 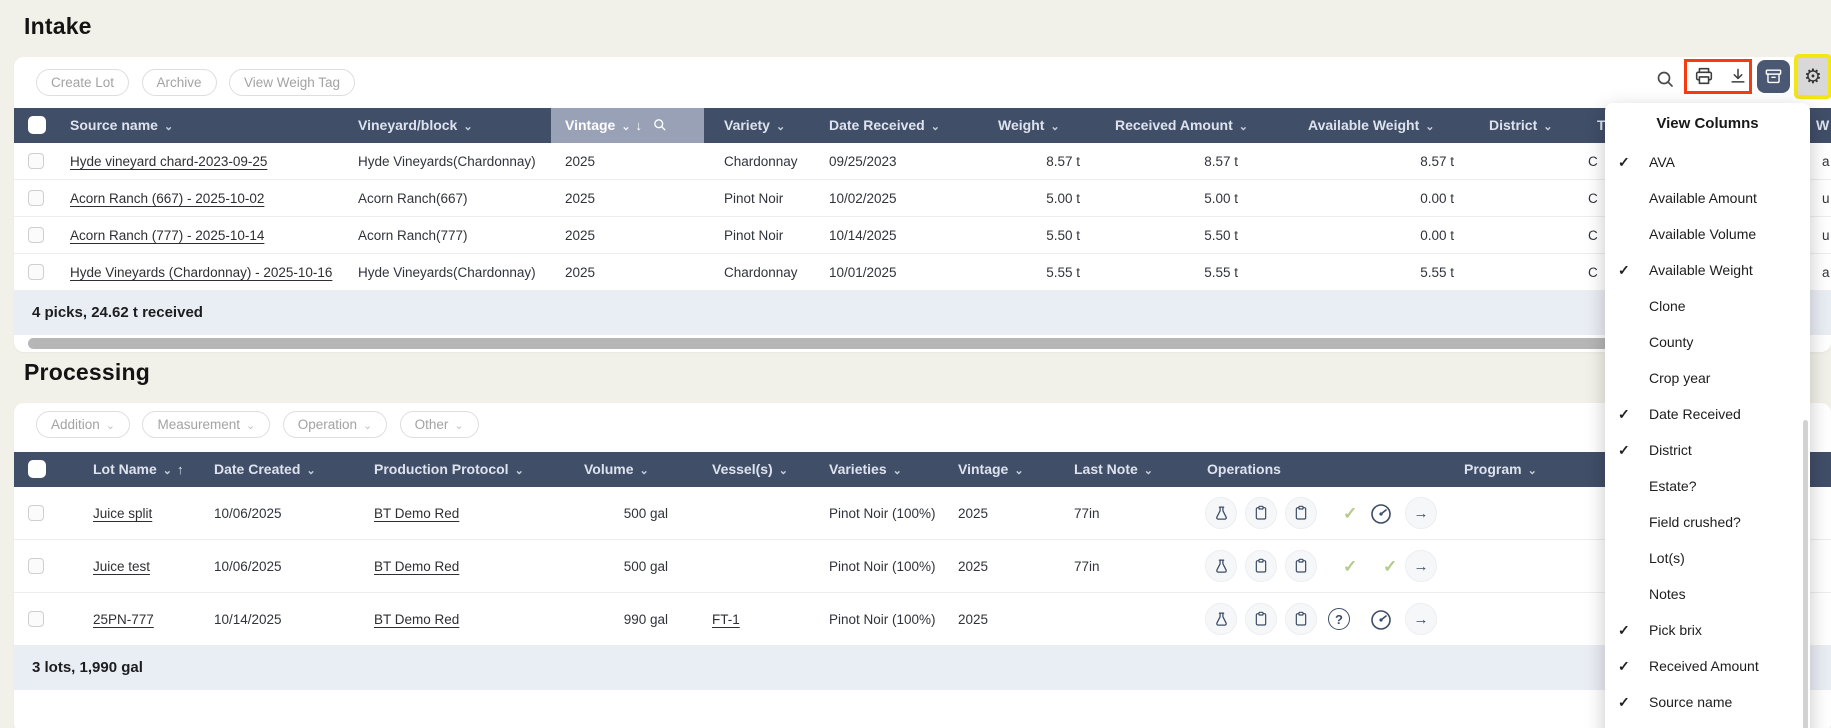 I want to click on edge-letter: u, so click(x=1826, y=235).